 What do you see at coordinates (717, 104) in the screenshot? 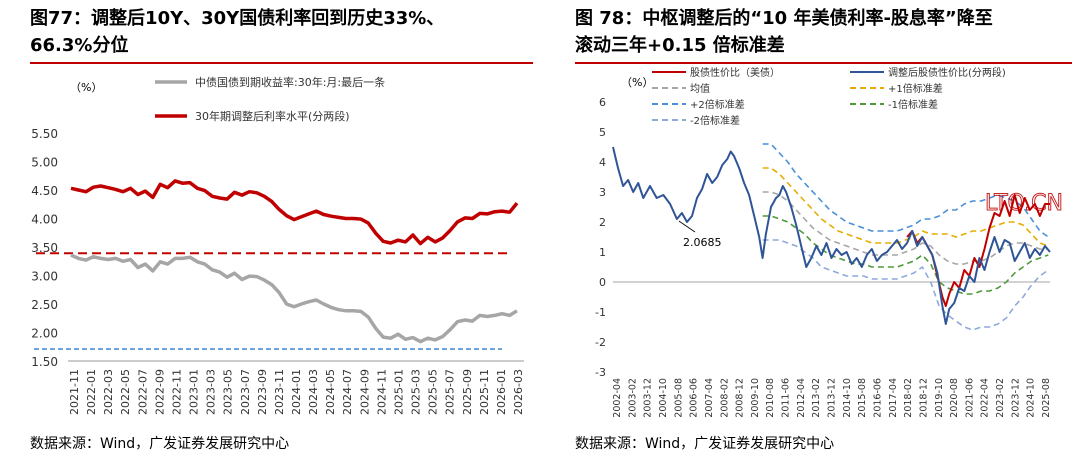
I see `right-legend-label: +2倍标准差` at bounding box center [717, 104].